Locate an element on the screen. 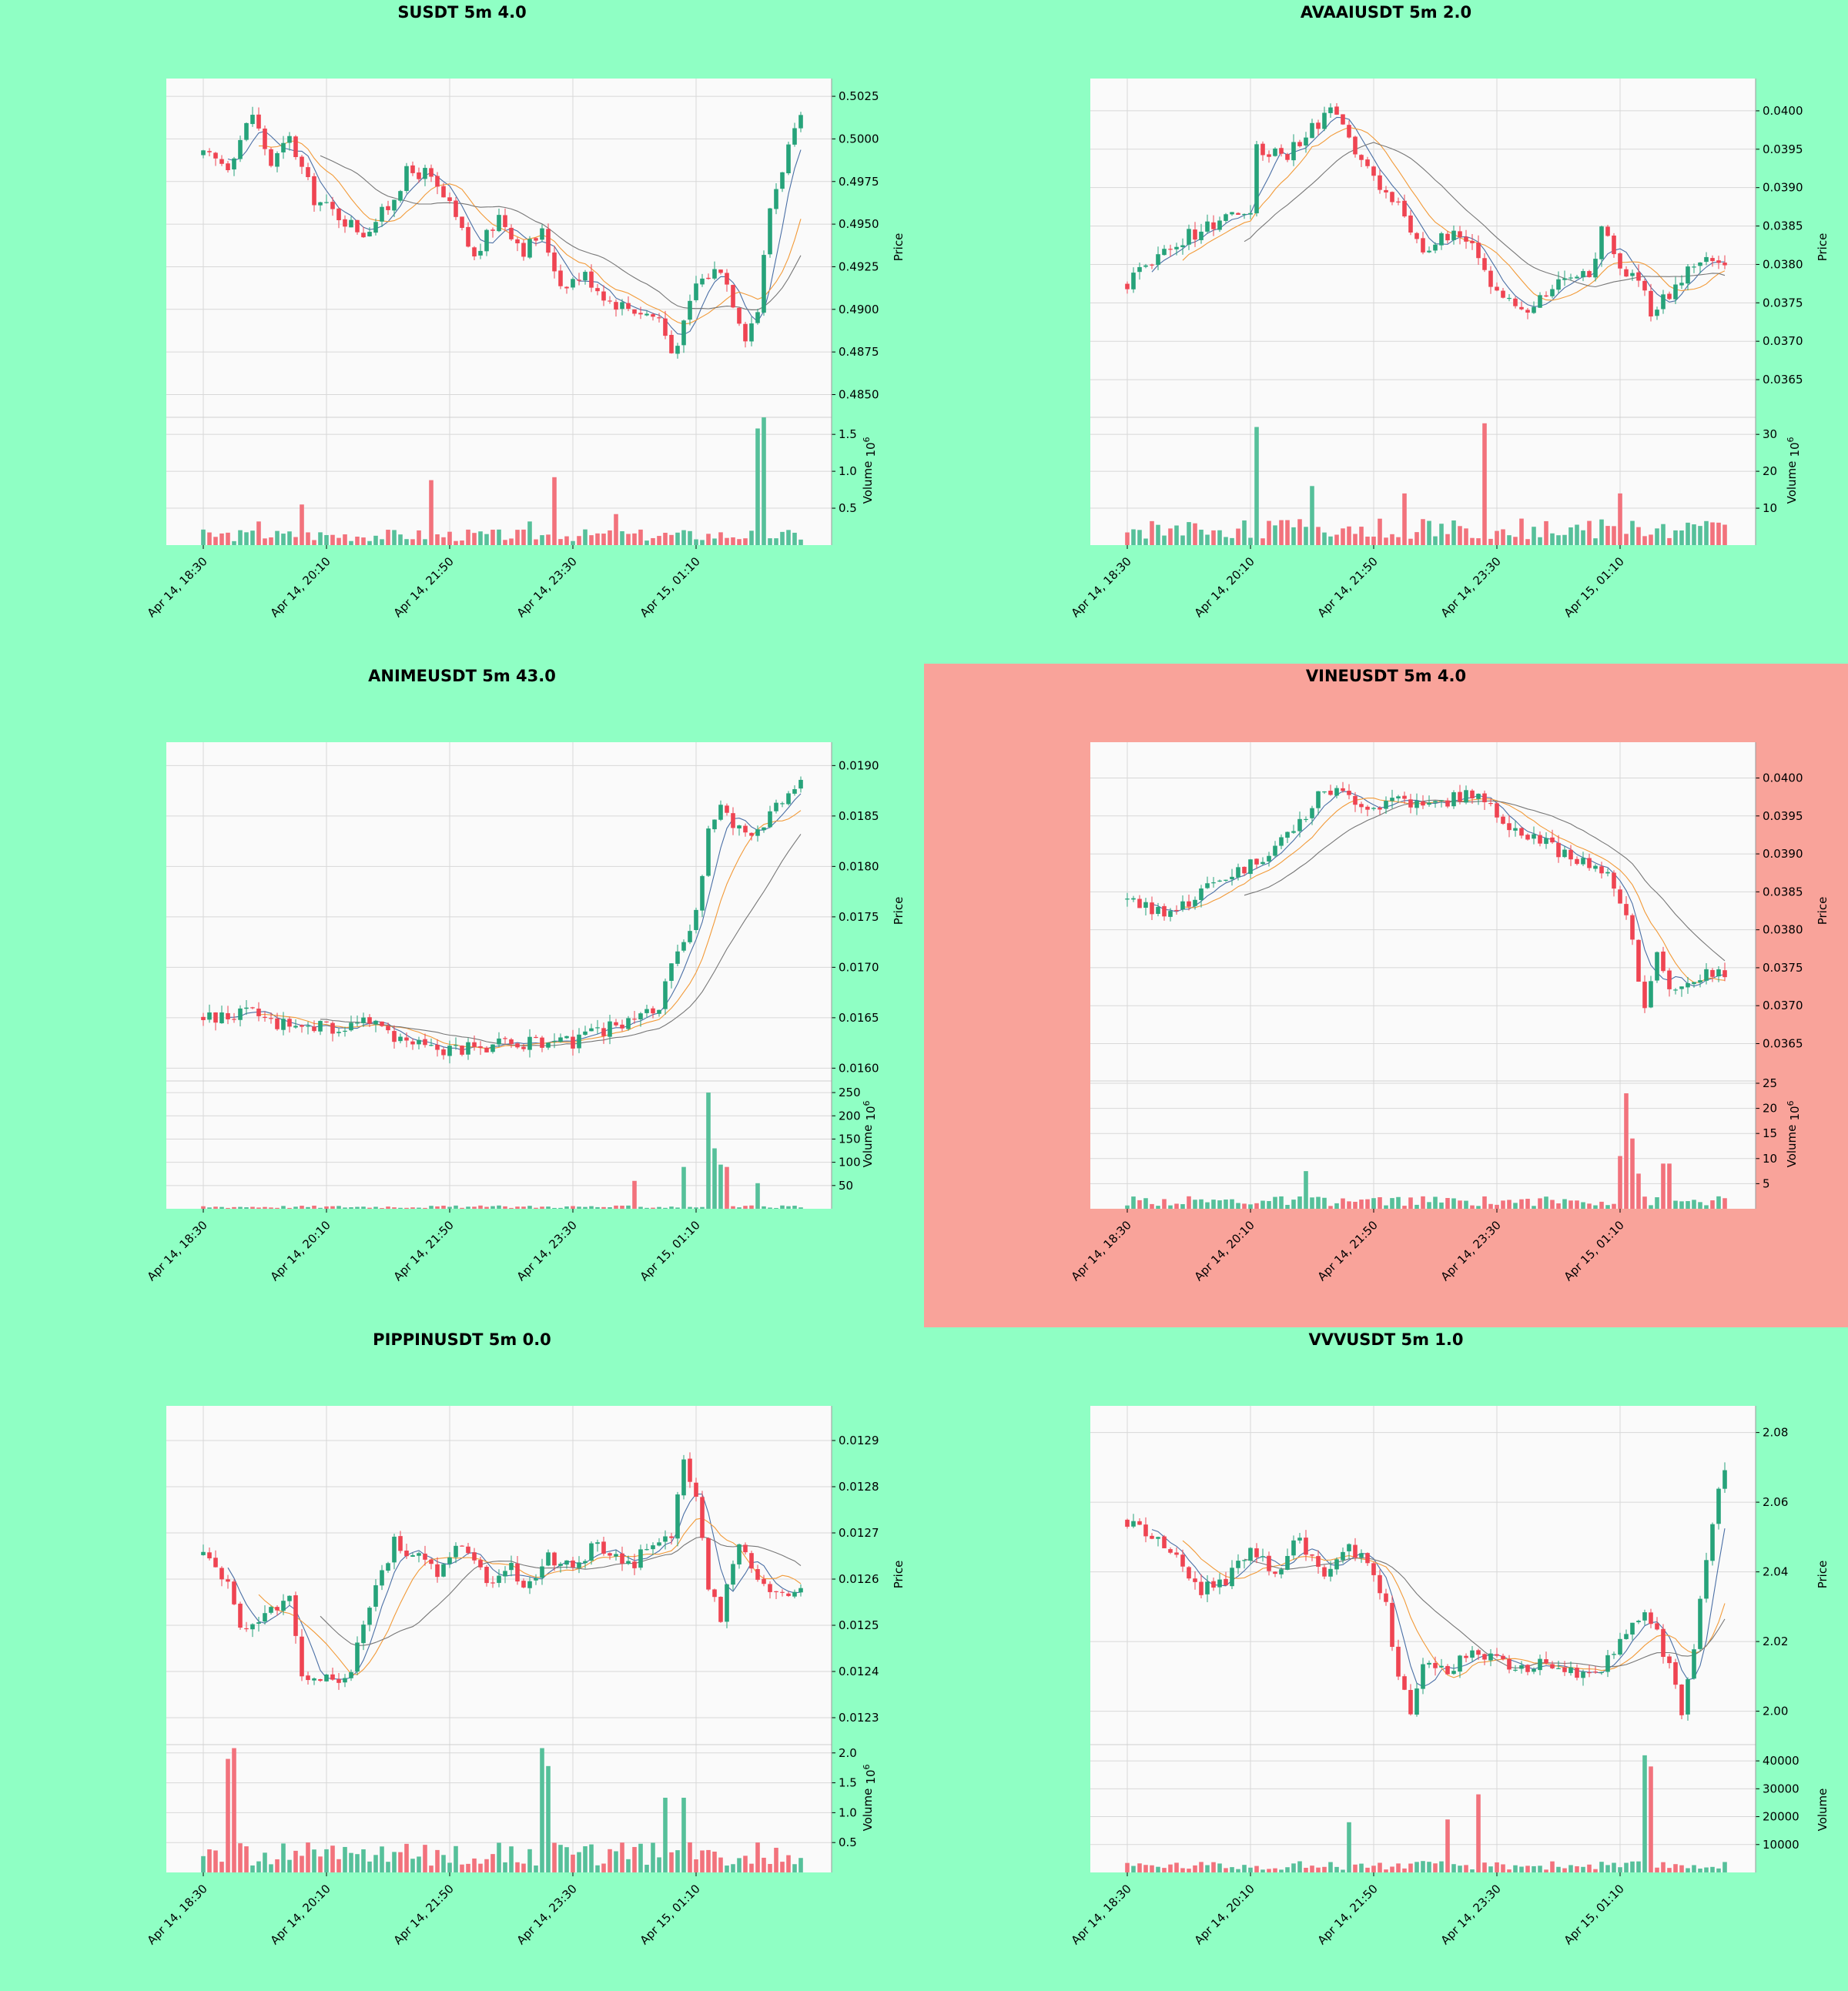 The image size is (1848, 1991). volume-exponent: 6 is located at coordinates (1791, 1103).